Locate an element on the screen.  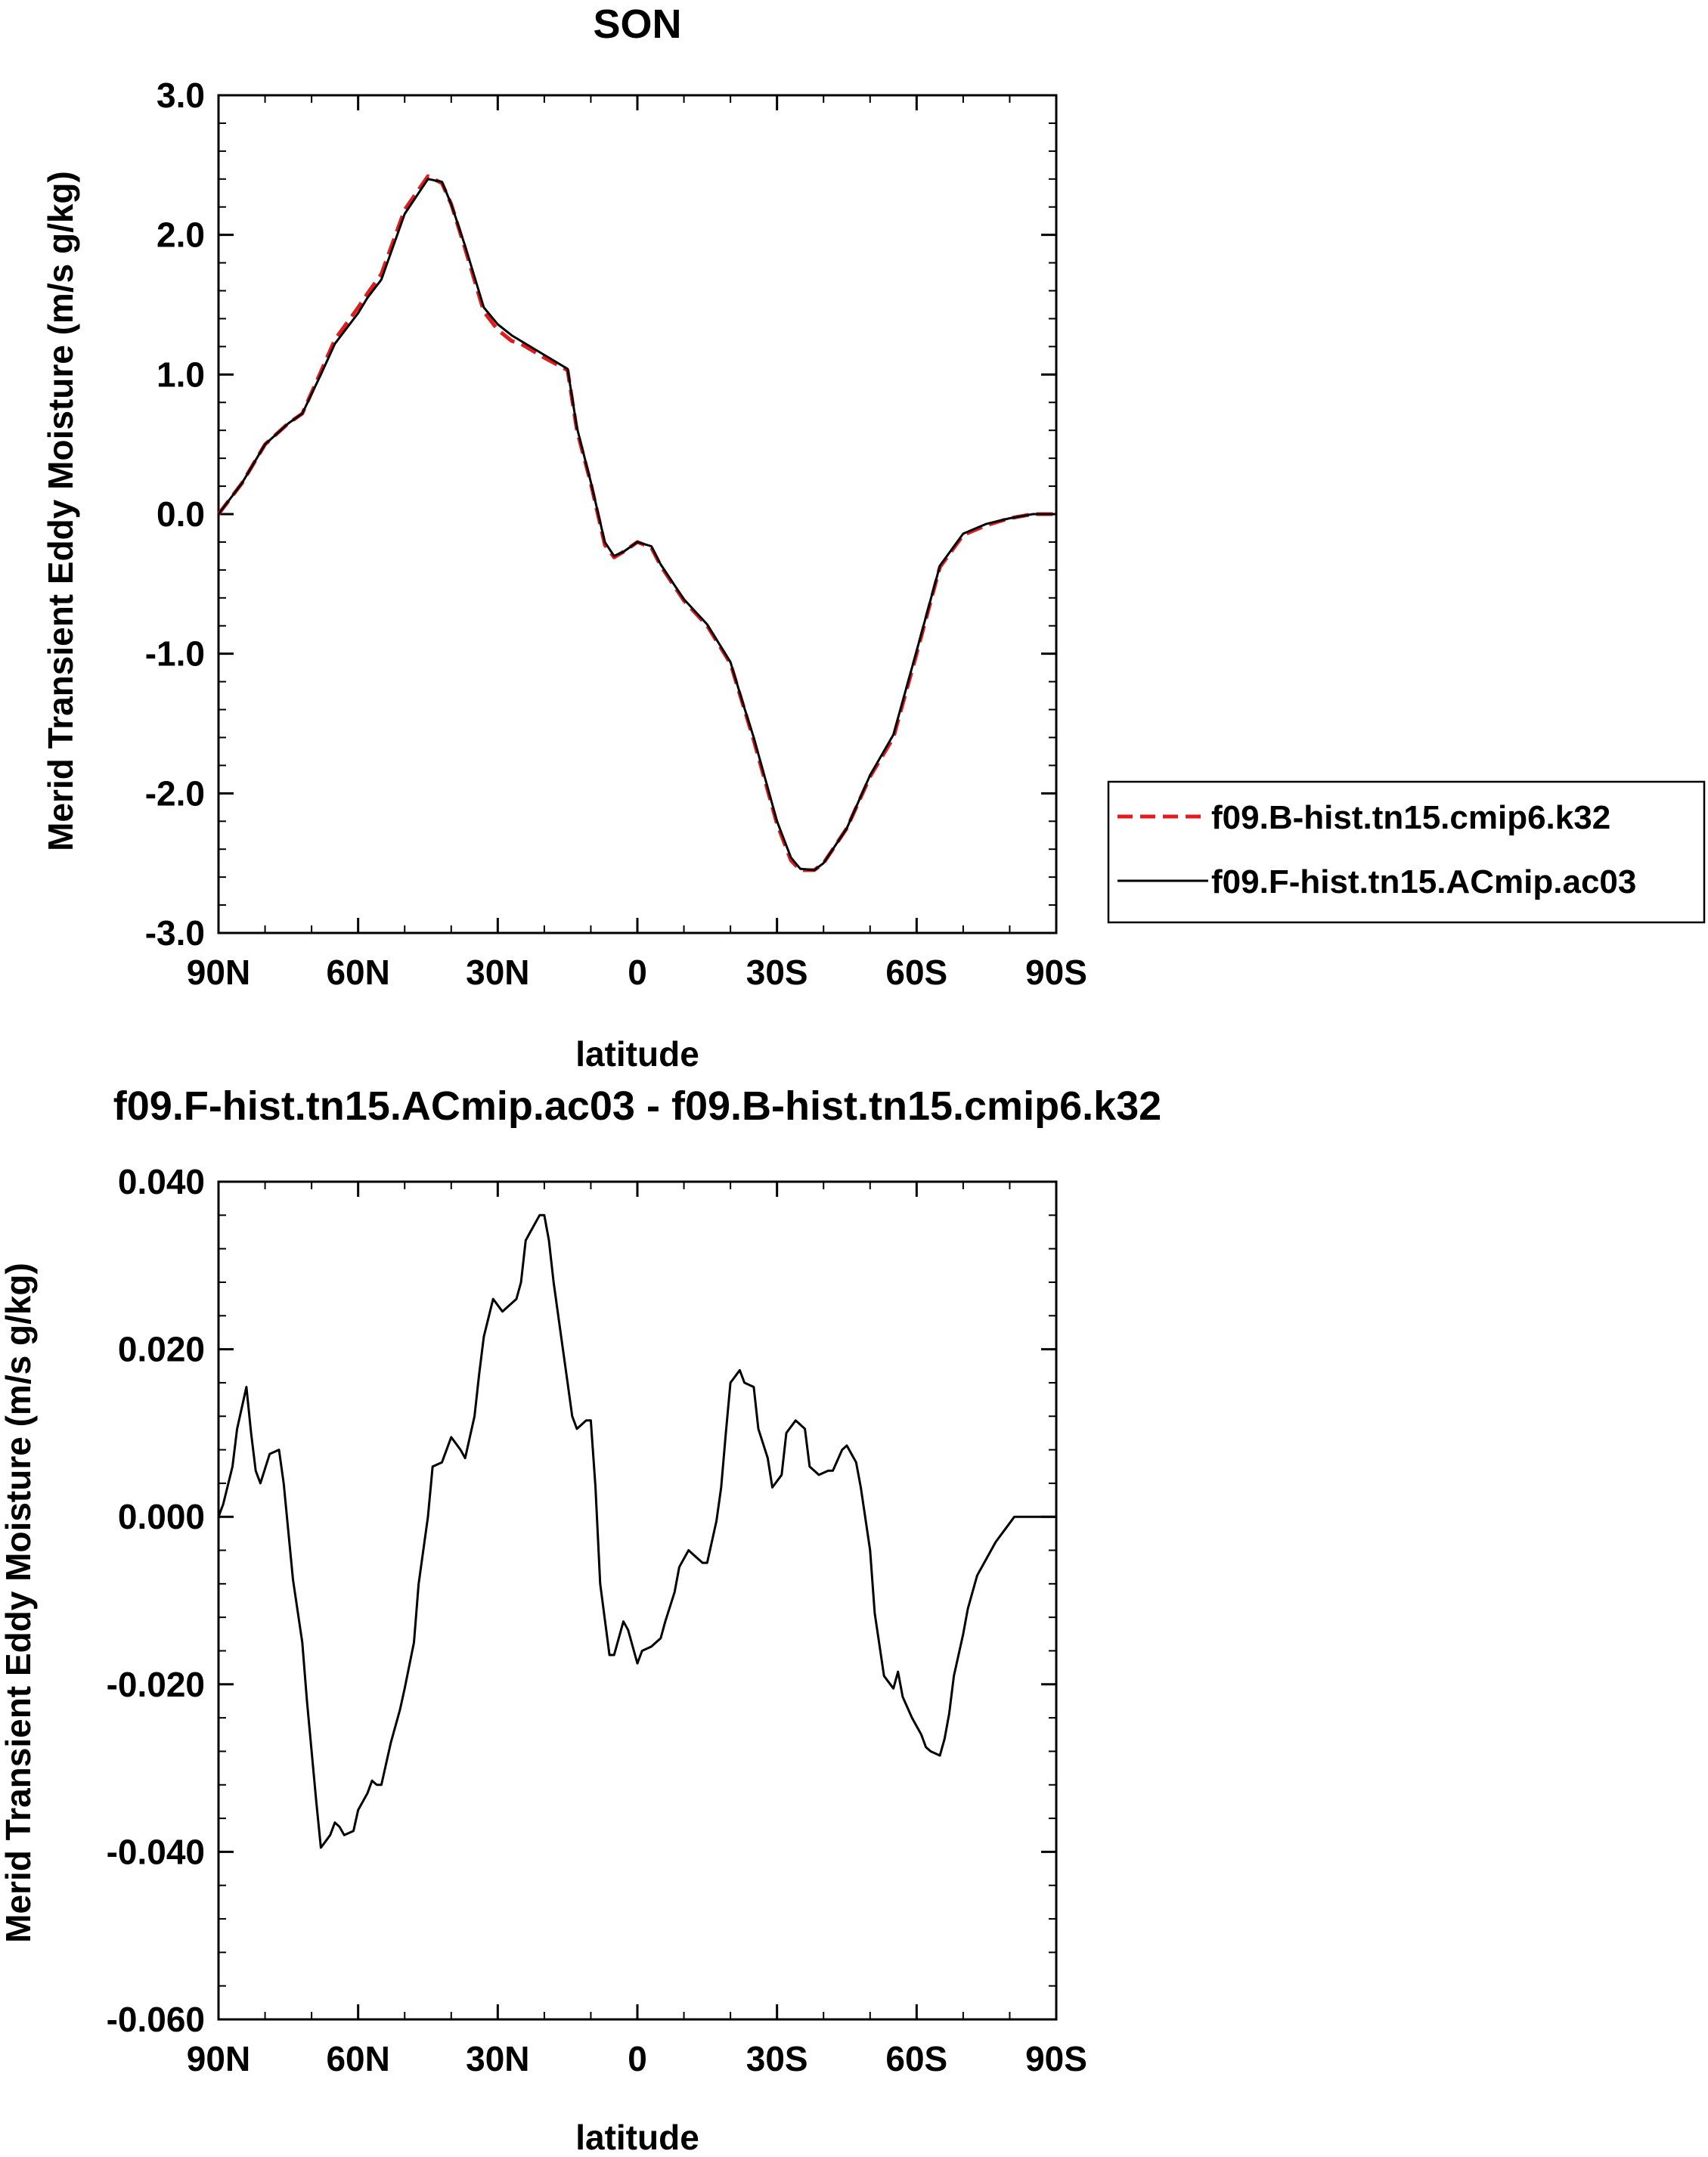
bottom-chart-x-tick-label: 60N is located at coordinates (357, 2058).